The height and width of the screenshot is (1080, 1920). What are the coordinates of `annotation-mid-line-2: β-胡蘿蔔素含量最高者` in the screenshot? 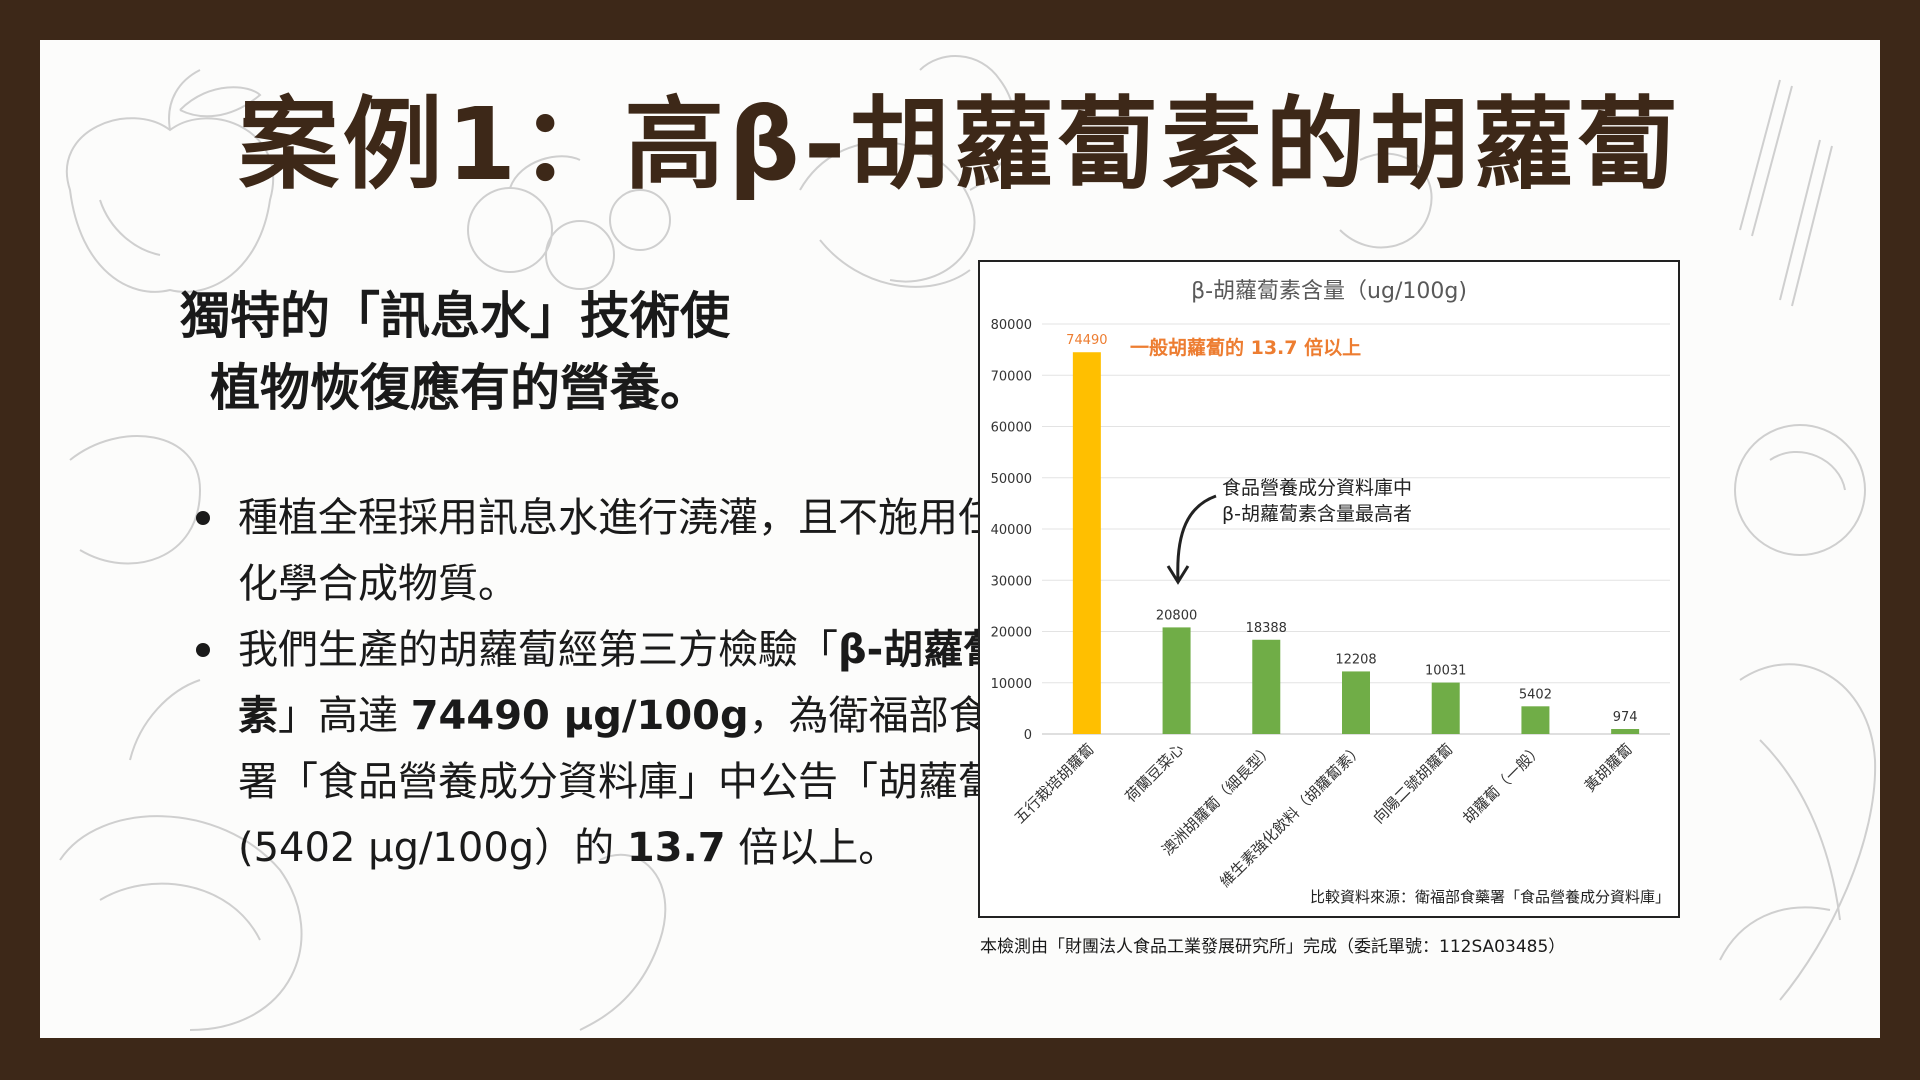 It's located at (1317, 514).